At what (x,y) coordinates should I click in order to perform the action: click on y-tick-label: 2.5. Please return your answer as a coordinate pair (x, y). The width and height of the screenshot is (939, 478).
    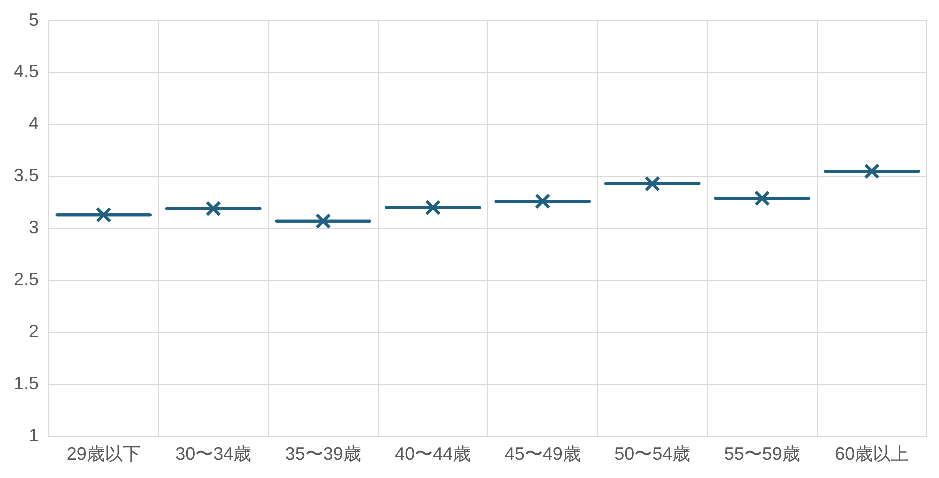
    Looking at the image, I should click on (27, 280).